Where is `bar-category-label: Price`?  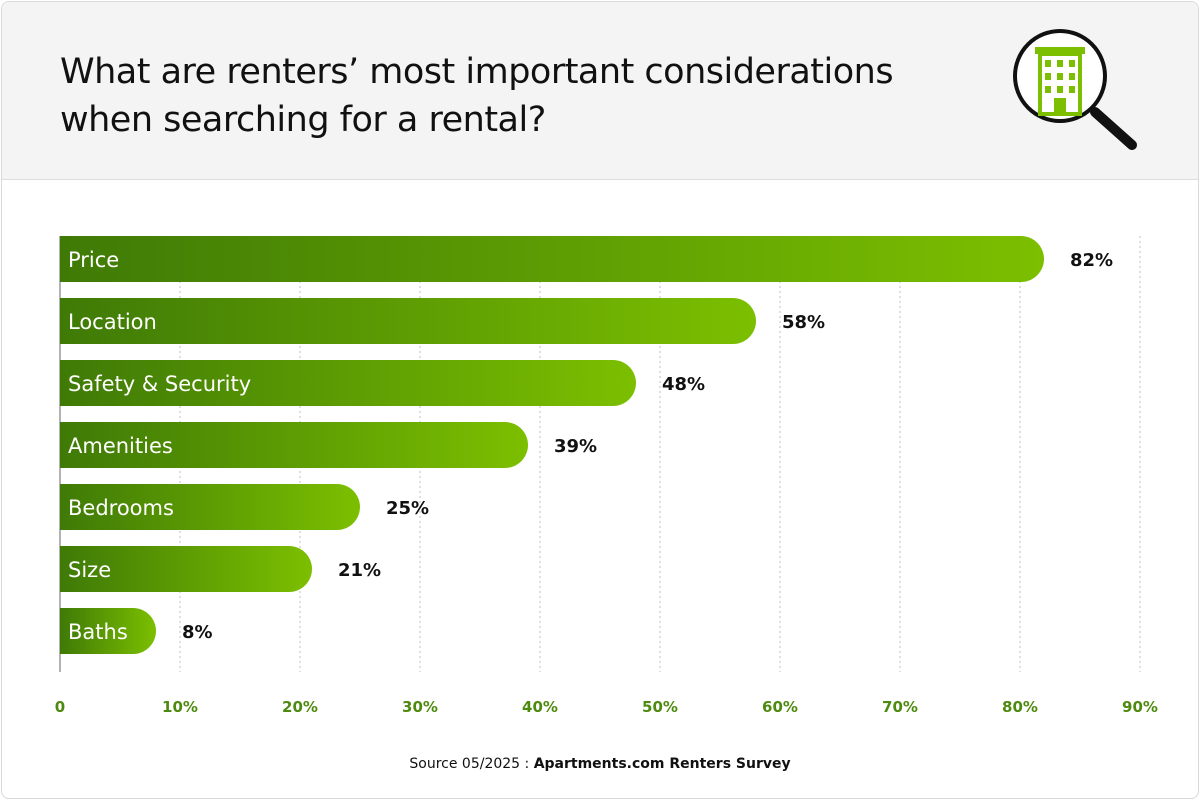 bar-category-label: Price is located at coordinates (93, 260).